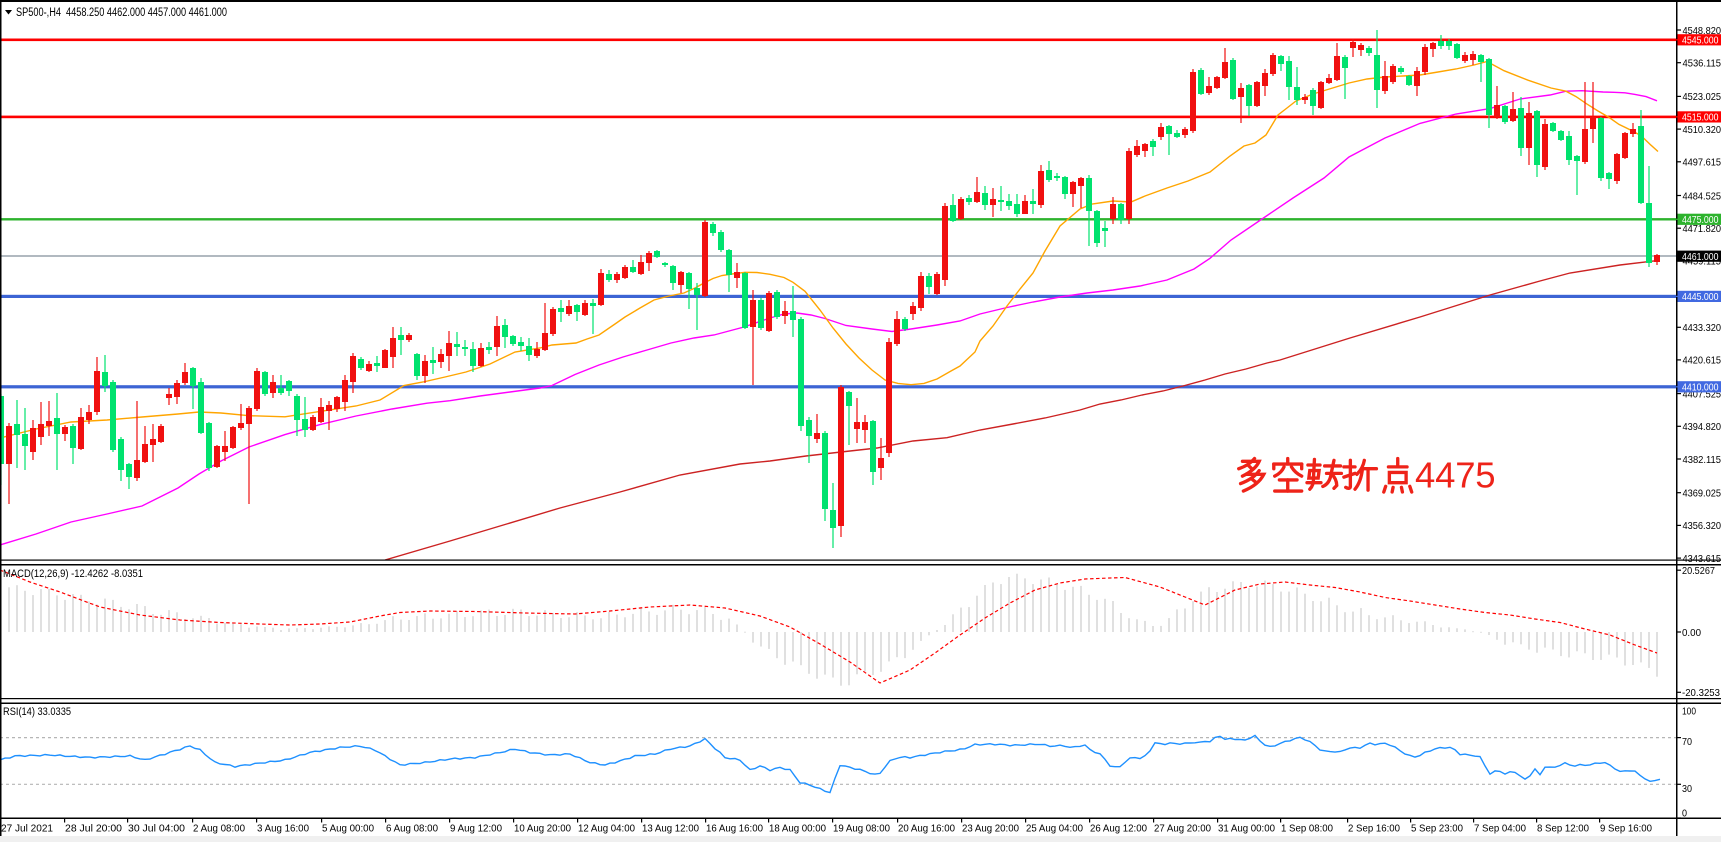 The width and height of the screenshot is (1721, 842). I want to click on svg-text: 10 Aug 20:00, so click(542, 829).